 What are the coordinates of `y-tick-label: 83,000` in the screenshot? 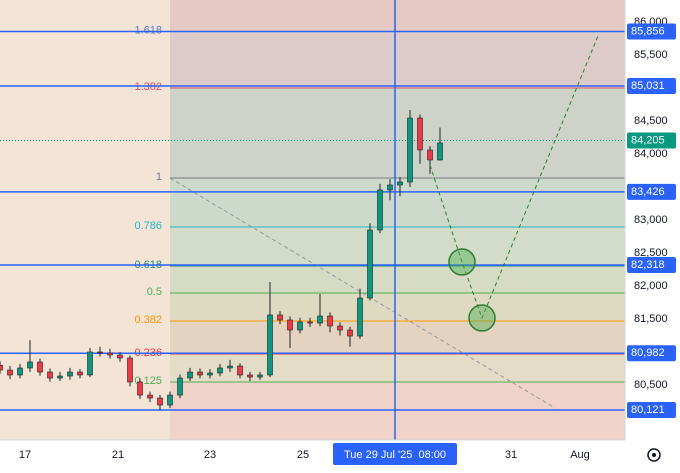 It's located at (651, 220).